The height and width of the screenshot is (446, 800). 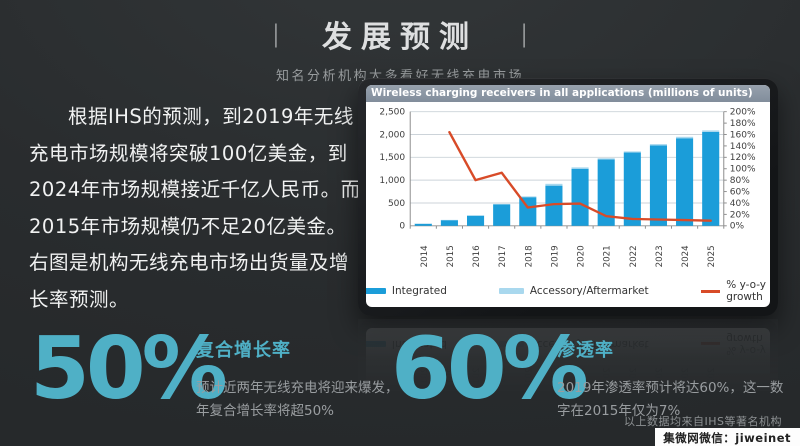 I want to click on legend-item-integrated: Integrated, so click(x=406, y=291).